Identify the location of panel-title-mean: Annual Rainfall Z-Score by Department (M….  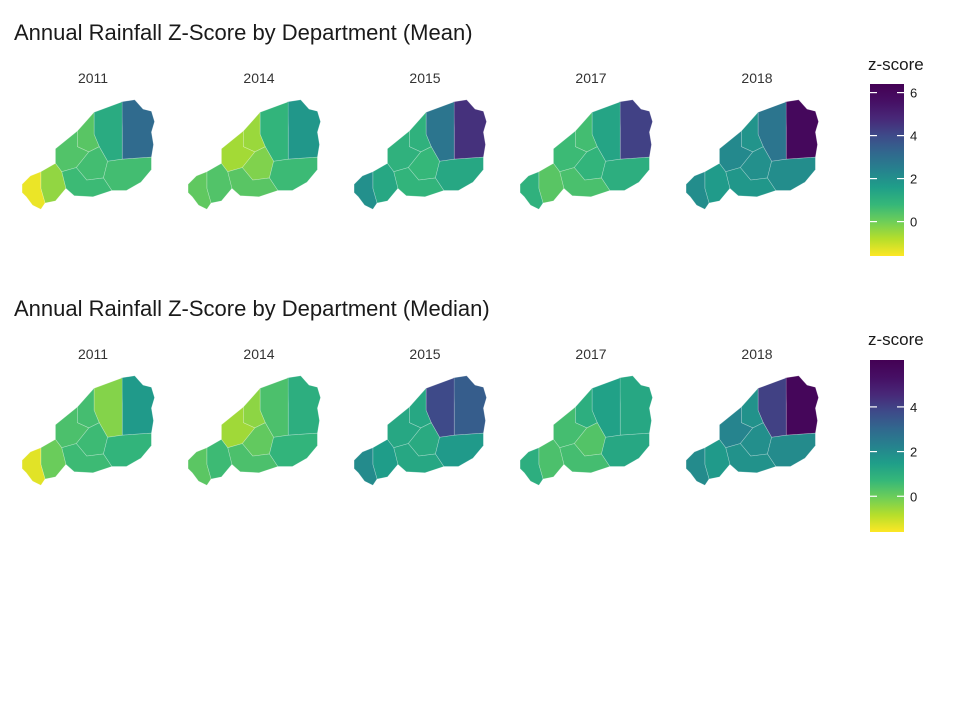
(243, 32).